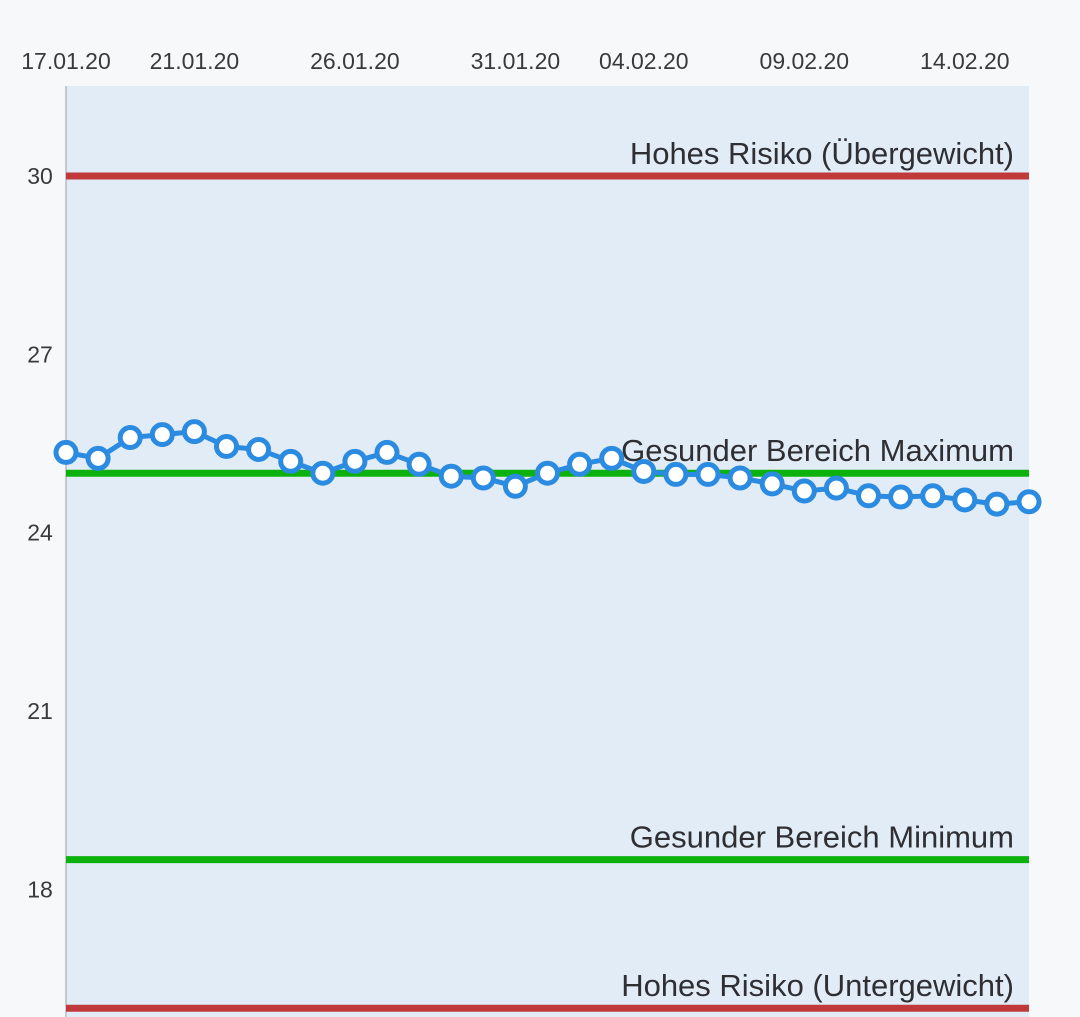  I want to click on x-tick-label: 31.01.20, so click(516, 61).